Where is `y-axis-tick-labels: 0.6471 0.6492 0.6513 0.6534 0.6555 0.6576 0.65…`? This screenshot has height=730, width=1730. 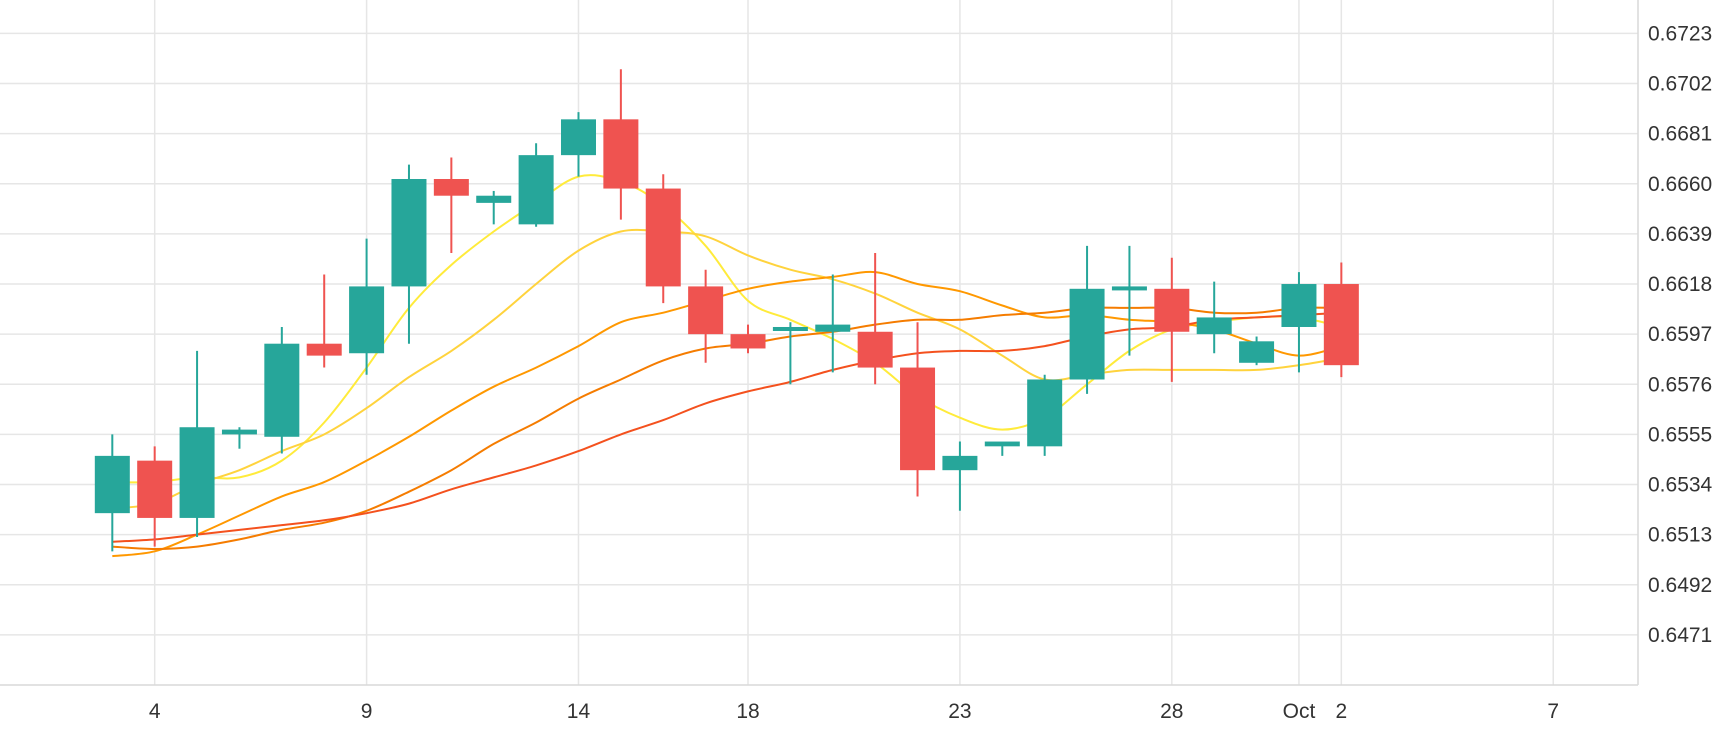
y-axis-tick-labels: 0.6471 0.6492 0.6513 0.6534 0.6555 0.6576 0.65… is located at coordinates (1680, 334).